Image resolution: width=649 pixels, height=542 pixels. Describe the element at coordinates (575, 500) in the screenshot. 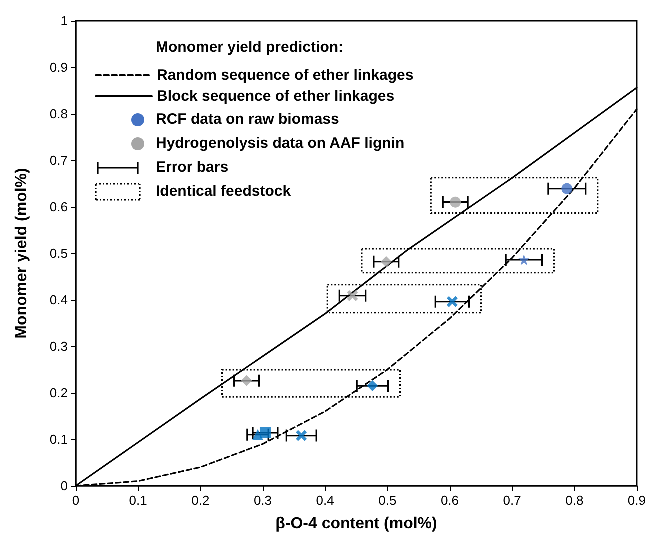

I see `x-tick-label: 0.8` at that location.